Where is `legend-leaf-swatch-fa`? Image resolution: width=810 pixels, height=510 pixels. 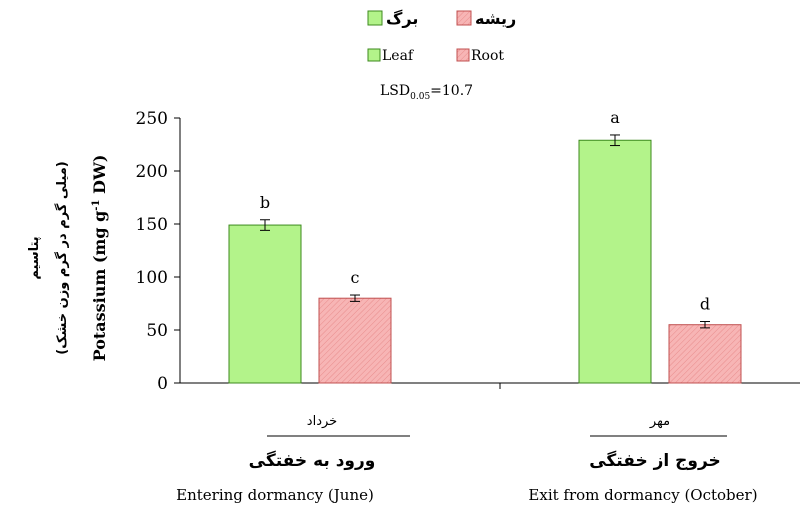
legend-leaf-swatch-fa is located at coordinates (375, 18).